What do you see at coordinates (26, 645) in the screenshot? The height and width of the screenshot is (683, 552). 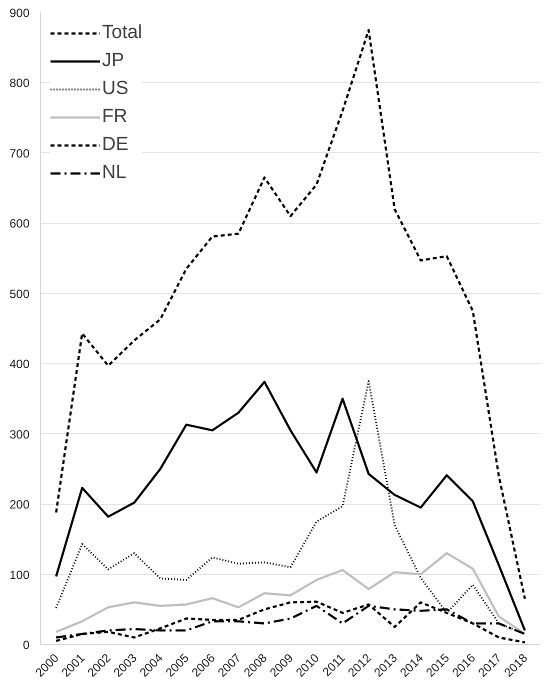 I see `y-tick-label: 0` at bounding box center [26, 645].